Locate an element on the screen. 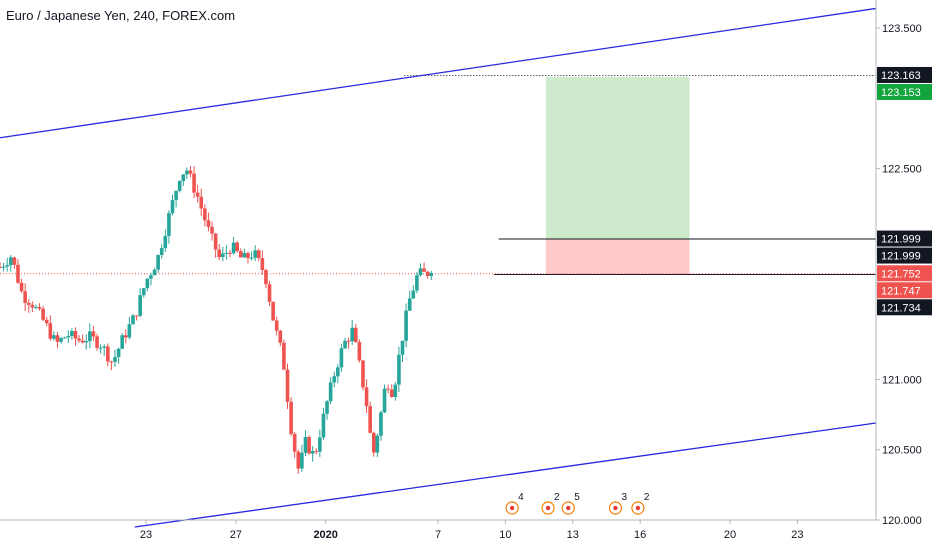  event-marker: 4 is located at coordinates (514, 503).